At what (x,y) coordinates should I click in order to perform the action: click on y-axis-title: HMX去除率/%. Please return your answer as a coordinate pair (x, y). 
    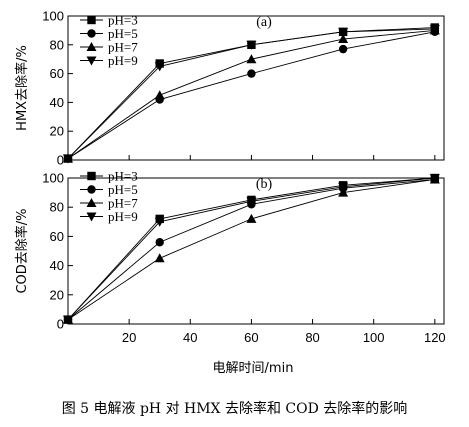
    Looking at the image, I should click on (22, 88).